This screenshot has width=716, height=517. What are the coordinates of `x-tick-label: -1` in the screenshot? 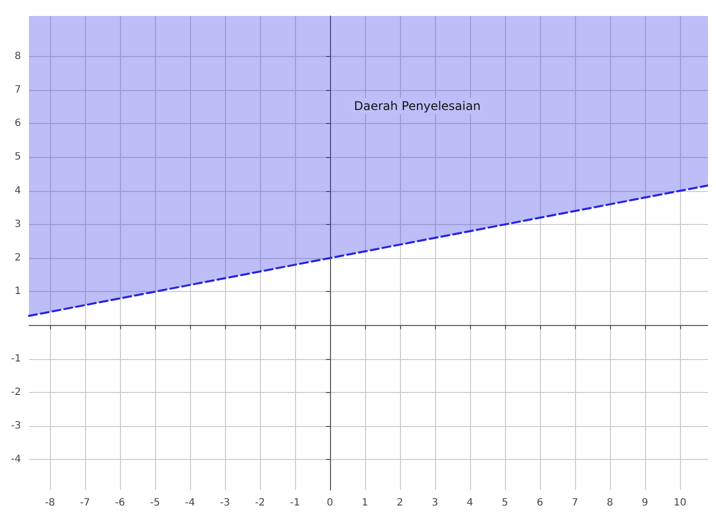 It's located at (295, 503).